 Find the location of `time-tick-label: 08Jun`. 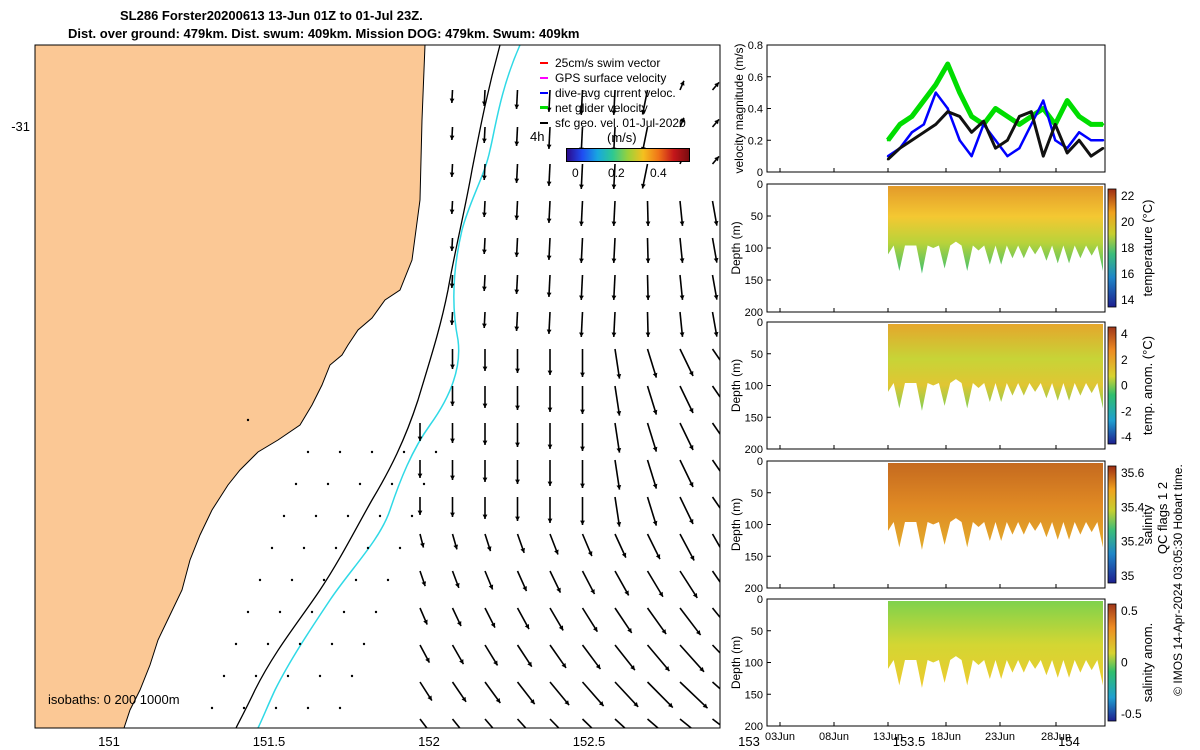

time-tick-label: 08Jun is located at coordinates (834, 737).